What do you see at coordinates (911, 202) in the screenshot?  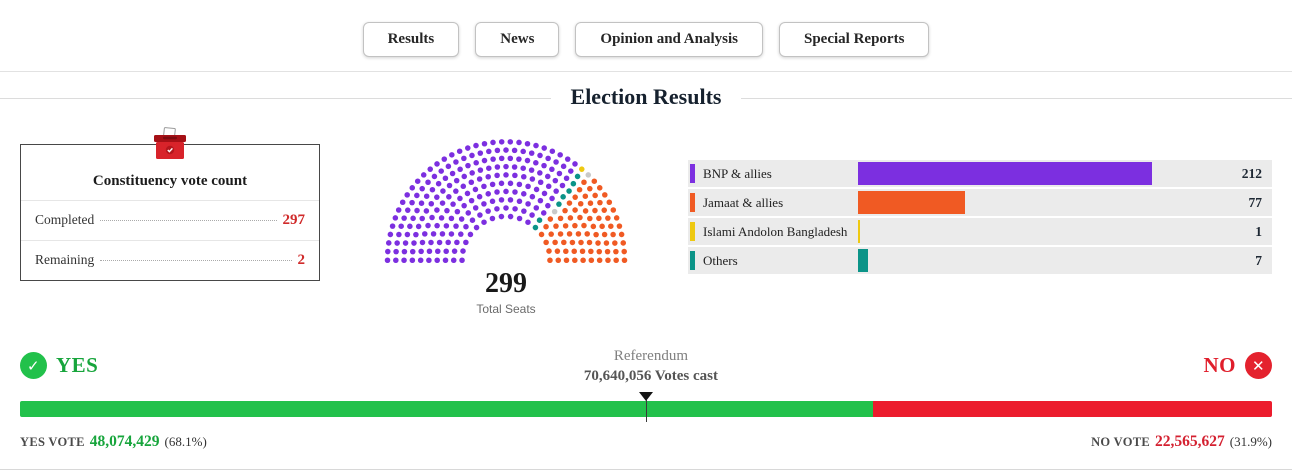 I see `party-bar-fill` at bounding box center [911, 202].